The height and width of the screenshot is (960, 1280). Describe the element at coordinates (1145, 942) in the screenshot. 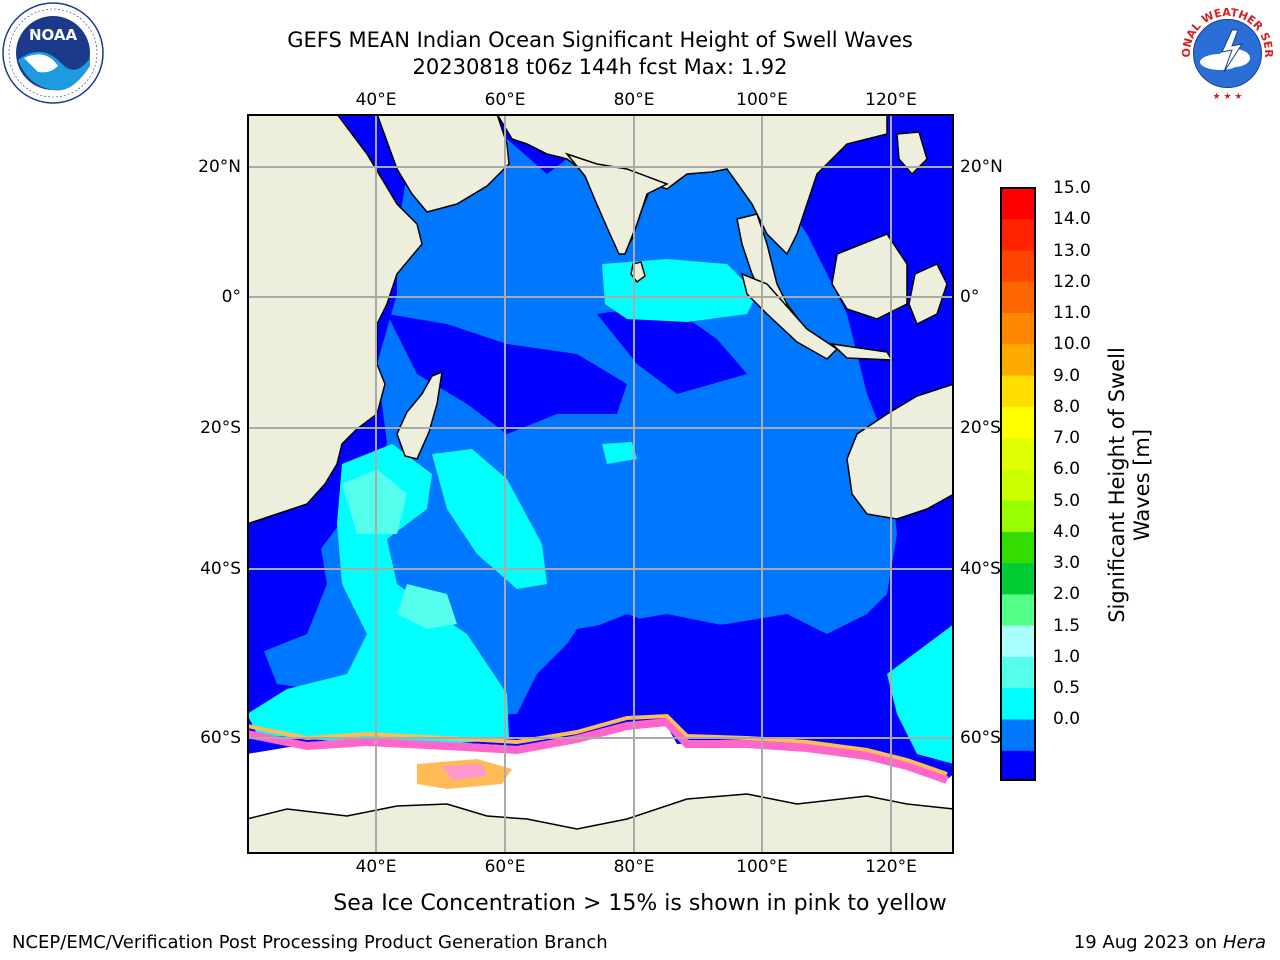

I see `footer-date-text: 19 Aug 2023 on` at that location.